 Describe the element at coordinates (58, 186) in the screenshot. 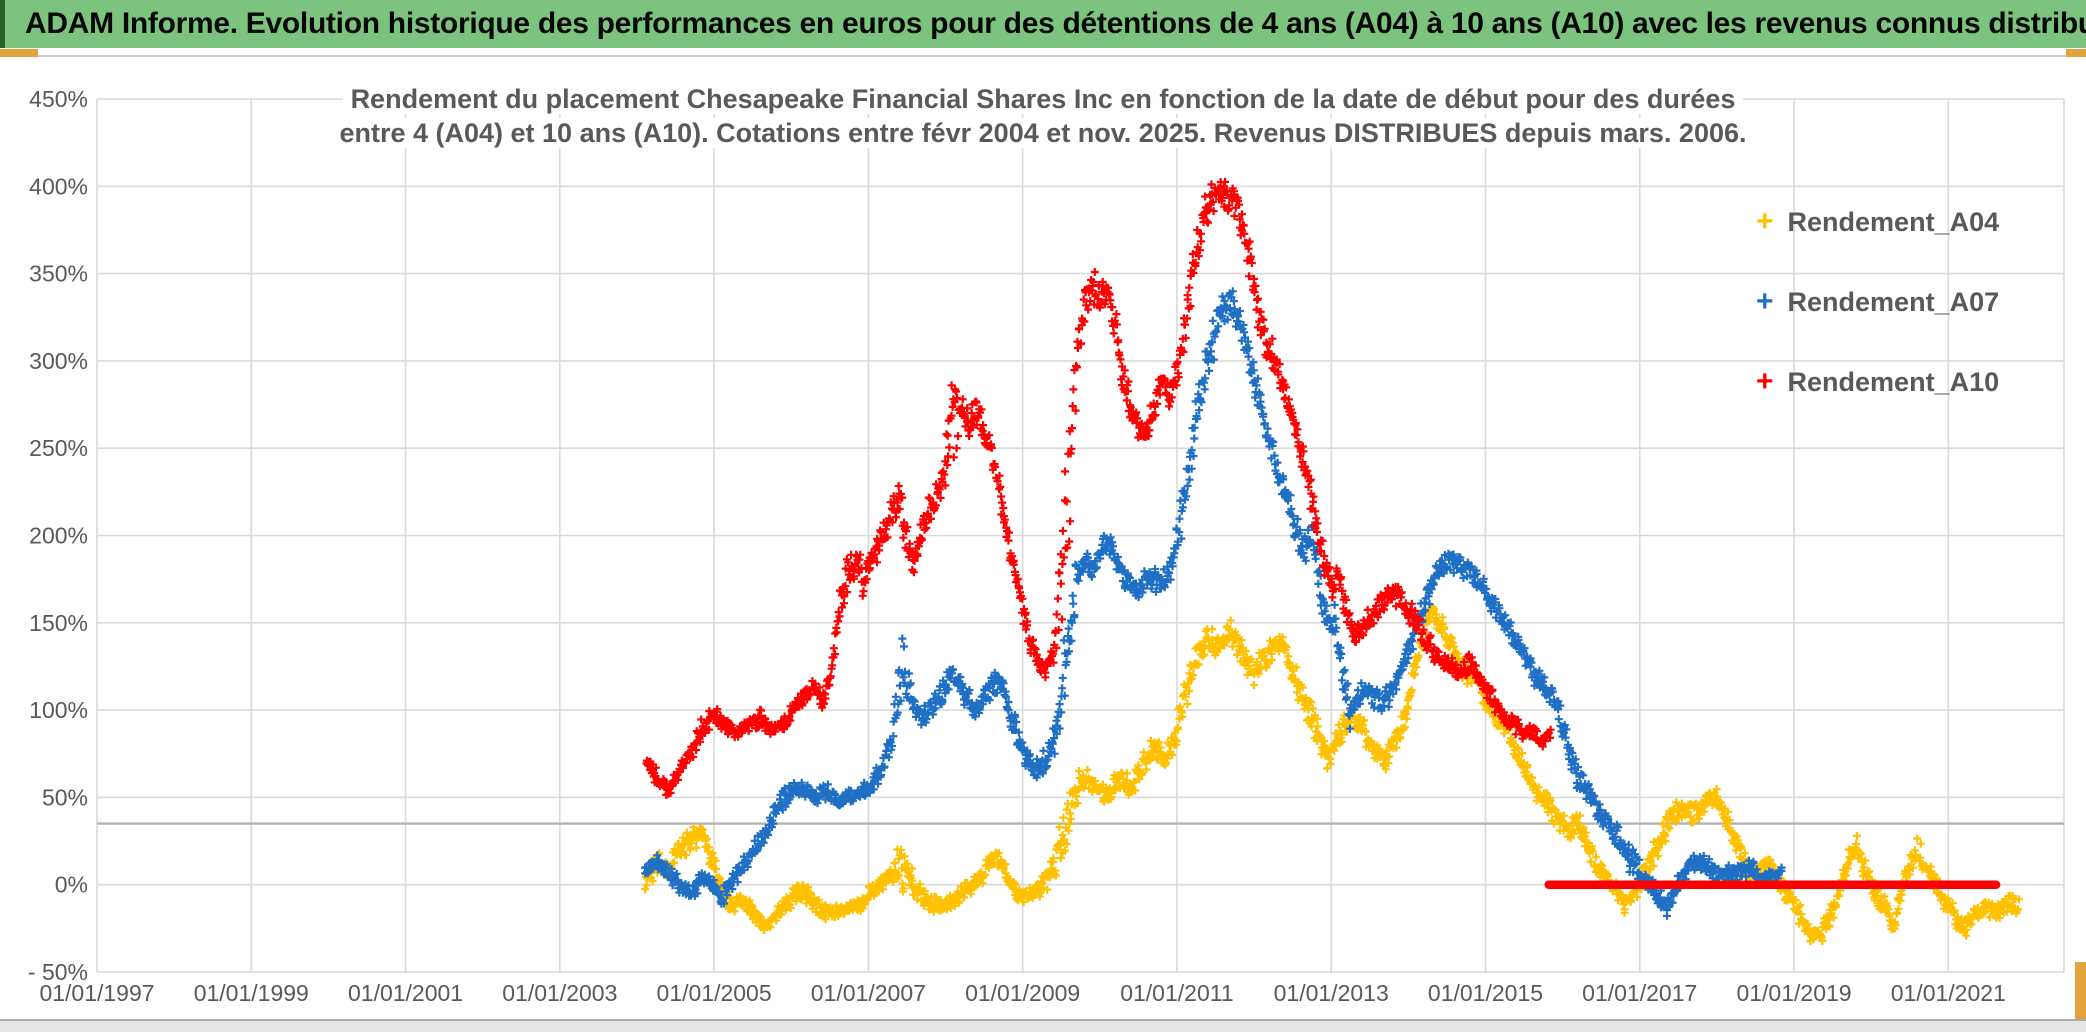

I see `y-axis-label: 400%` at that location.